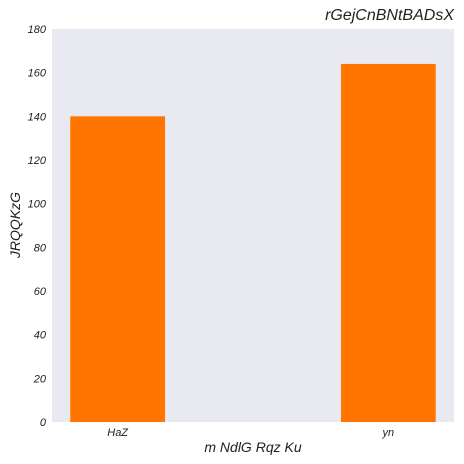  Describe the element at coordinates (40, 248) in the screenshot. I see `y-tick-label: 80` at that location.